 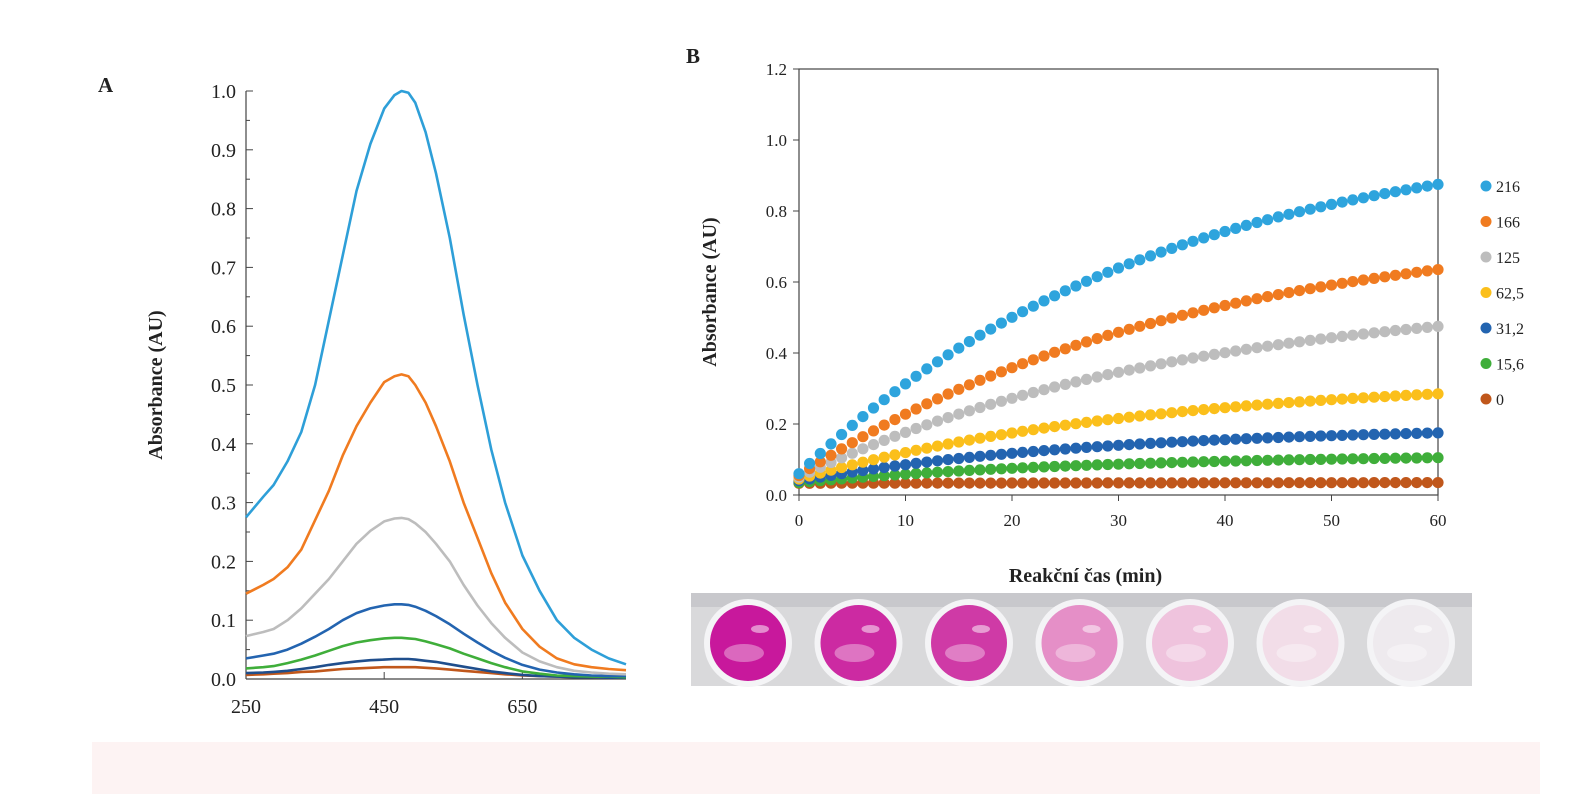 What do you see at coordinates (1012, 520) in the screenshot?
I see `x-tick-label: 20` at bounding box center [1012, 520].